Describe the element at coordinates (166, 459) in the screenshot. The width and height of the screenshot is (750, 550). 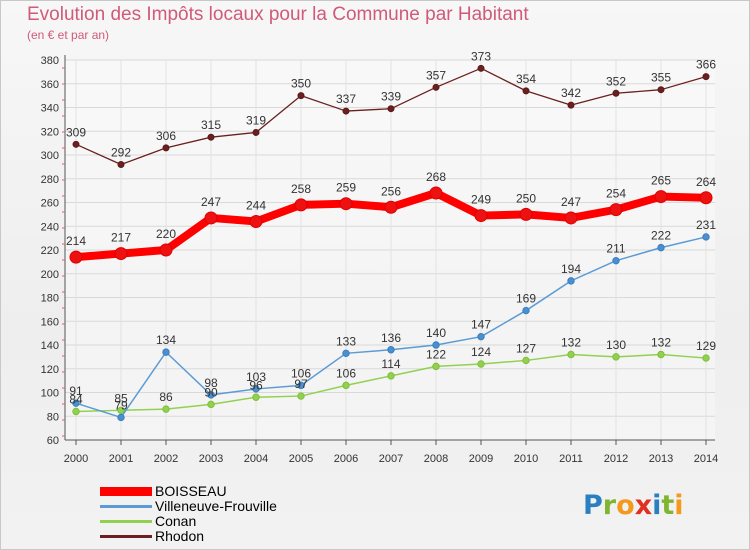
I see `x-tick-label: 2002` at that location.